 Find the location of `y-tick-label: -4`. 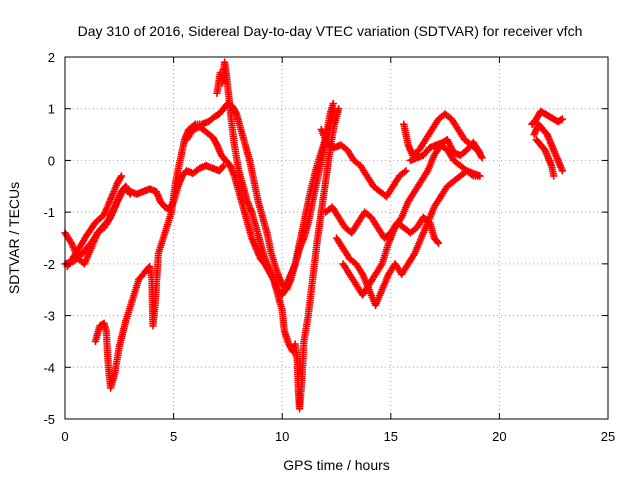

y-tick-label: -4 is located at coordinates (49, 367).